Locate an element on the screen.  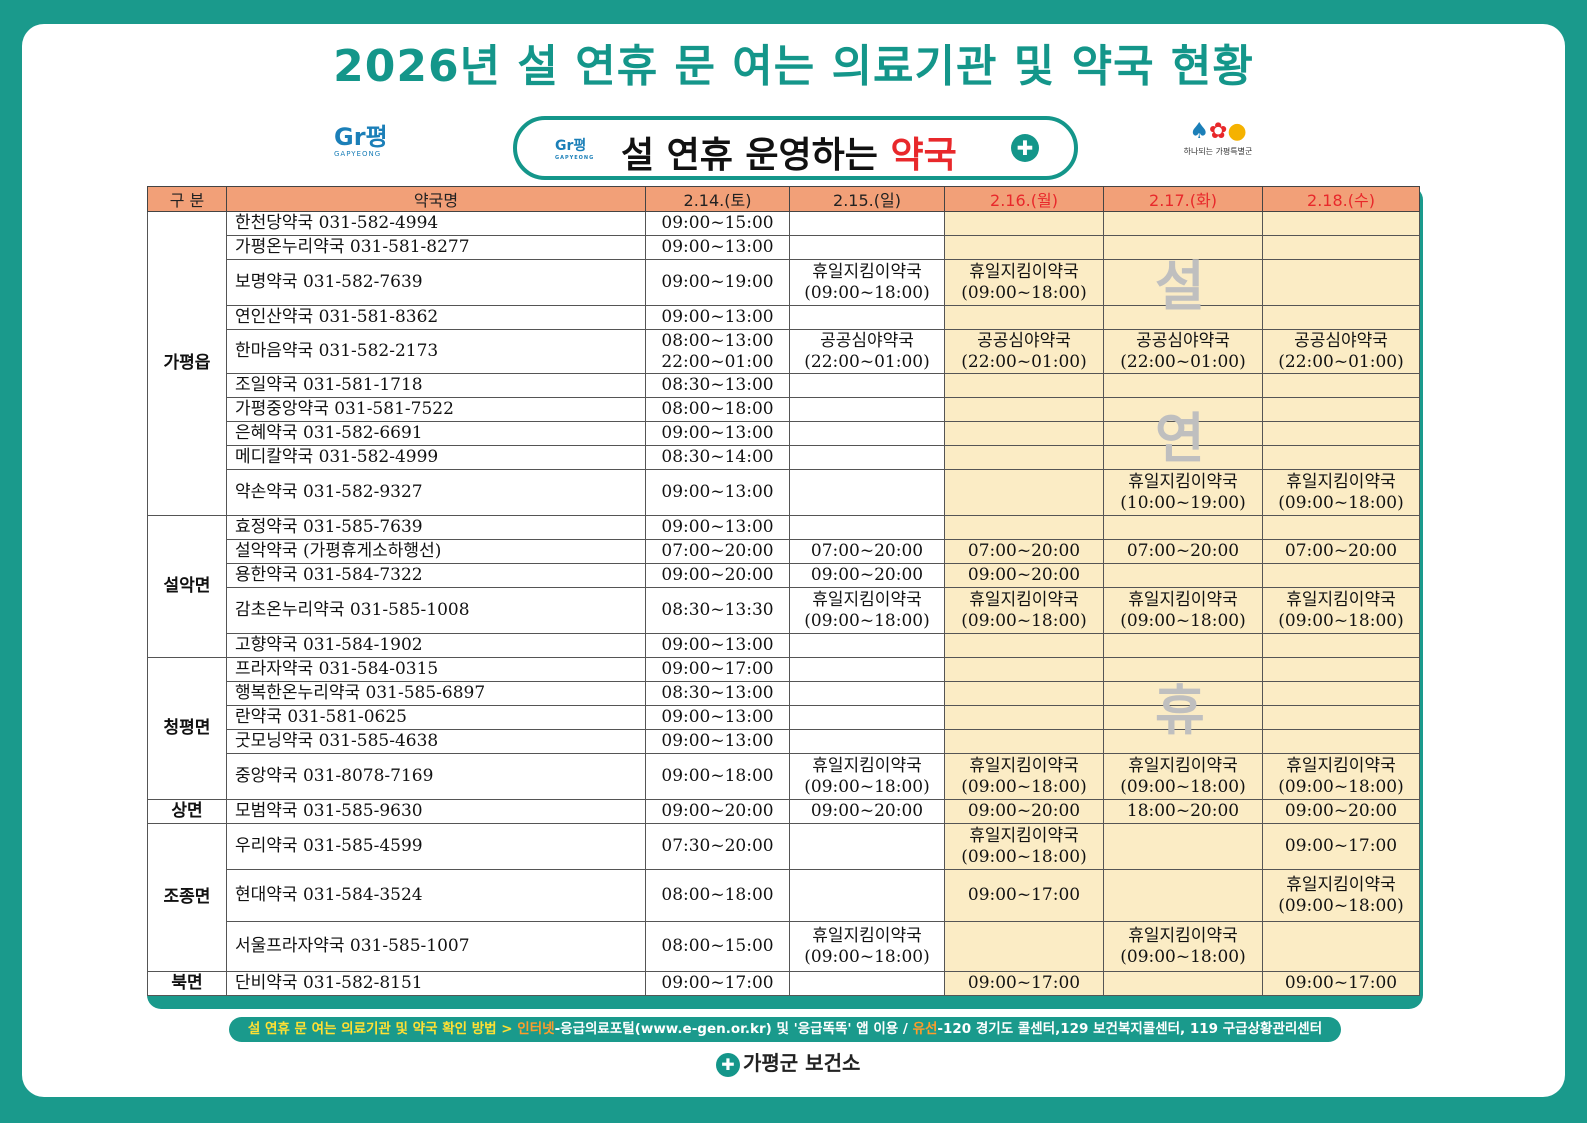
pharmacy-name-cell: 프라자약국 031-584-0315 is located at coordinates (436, 669).